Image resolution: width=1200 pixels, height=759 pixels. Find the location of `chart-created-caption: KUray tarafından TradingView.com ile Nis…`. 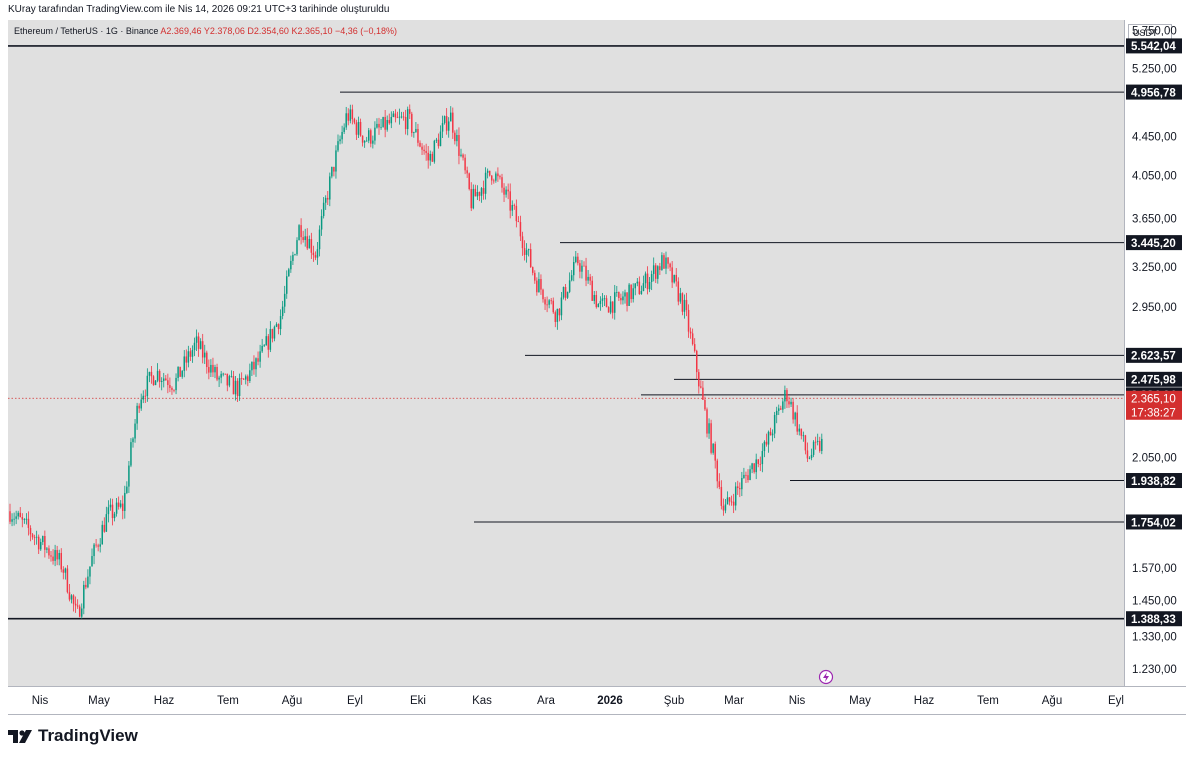

chart-created-caption: KUray tarafından TradingView.com ile Nis… is located at coordinates (199, 9).